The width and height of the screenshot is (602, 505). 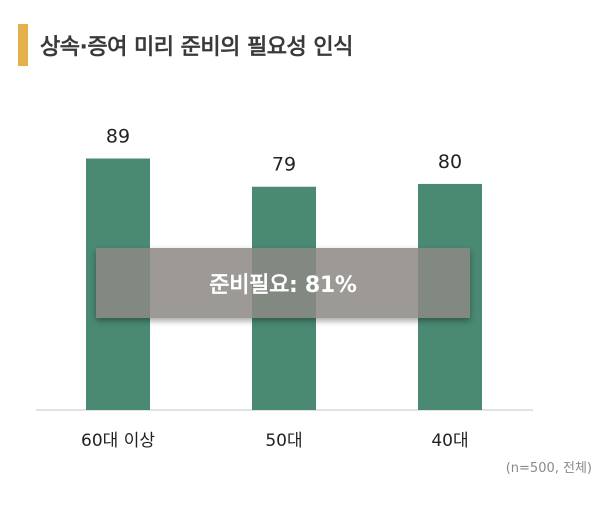 What do you see at coordinates (449, 441) in the screenshot?
I see `category-label-3: 40대` at bounding box center [449, 441].